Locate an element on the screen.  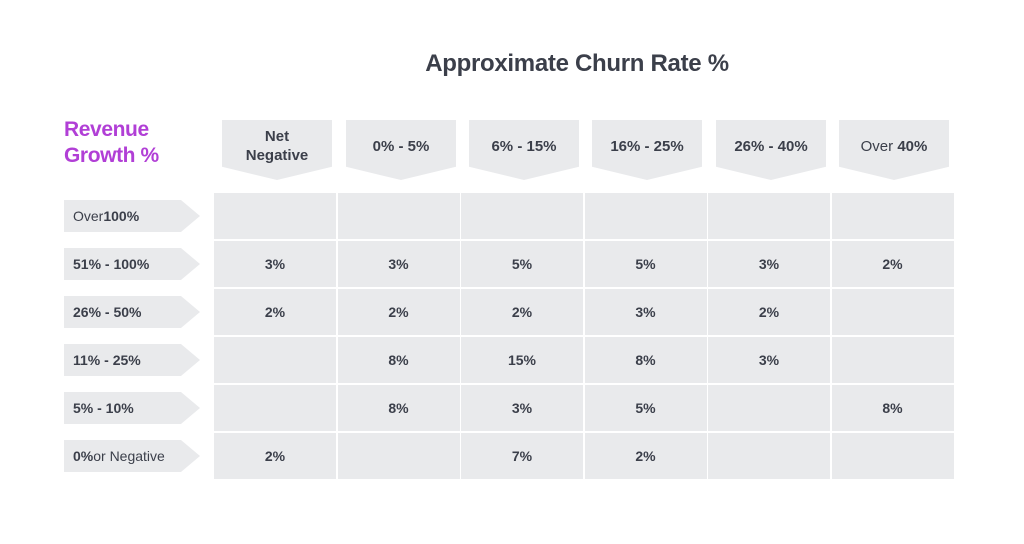
label-part: 40% is located at coordinates (912, 146).